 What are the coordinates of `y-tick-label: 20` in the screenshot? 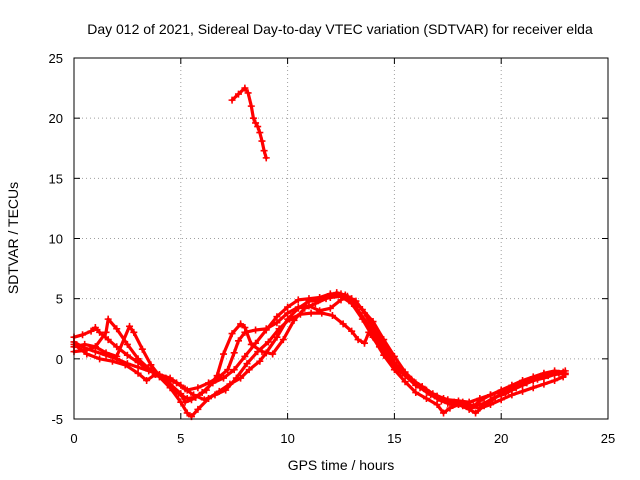 It's located at (56, 118).